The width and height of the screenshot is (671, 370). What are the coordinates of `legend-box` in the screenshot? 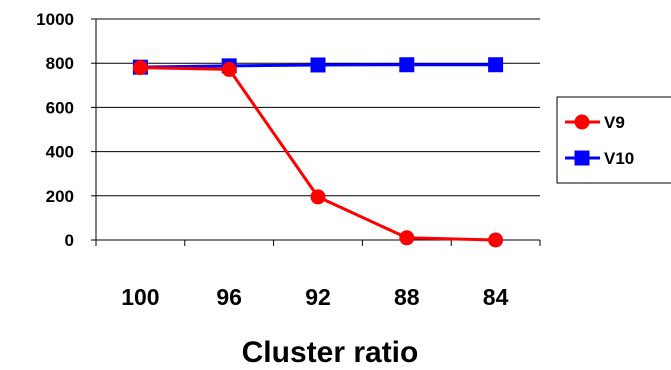 It's located at (613, 140).